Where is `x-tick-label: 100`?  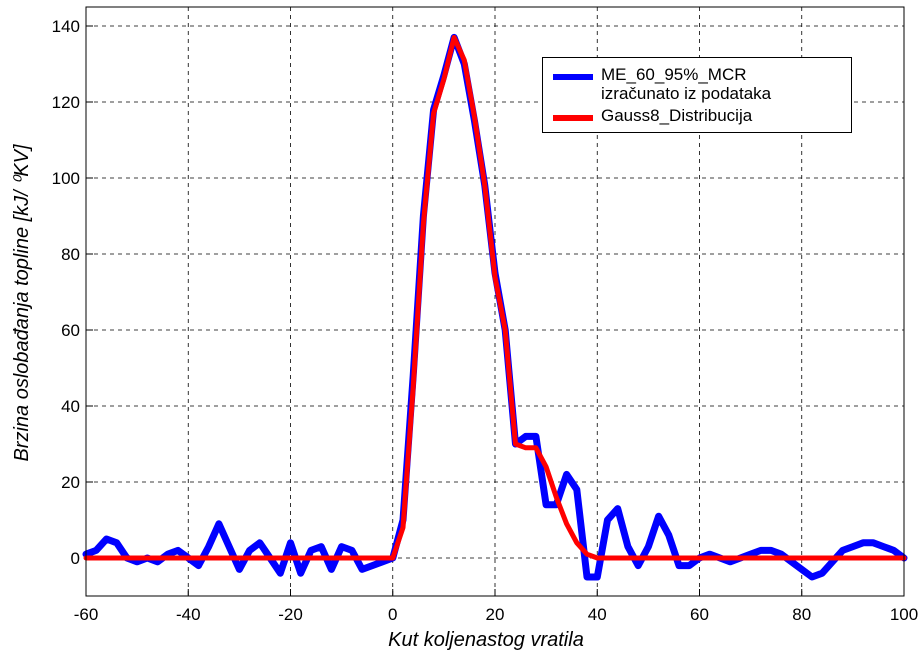
x-tick-label: 100 is located at coordinates (904, 614).